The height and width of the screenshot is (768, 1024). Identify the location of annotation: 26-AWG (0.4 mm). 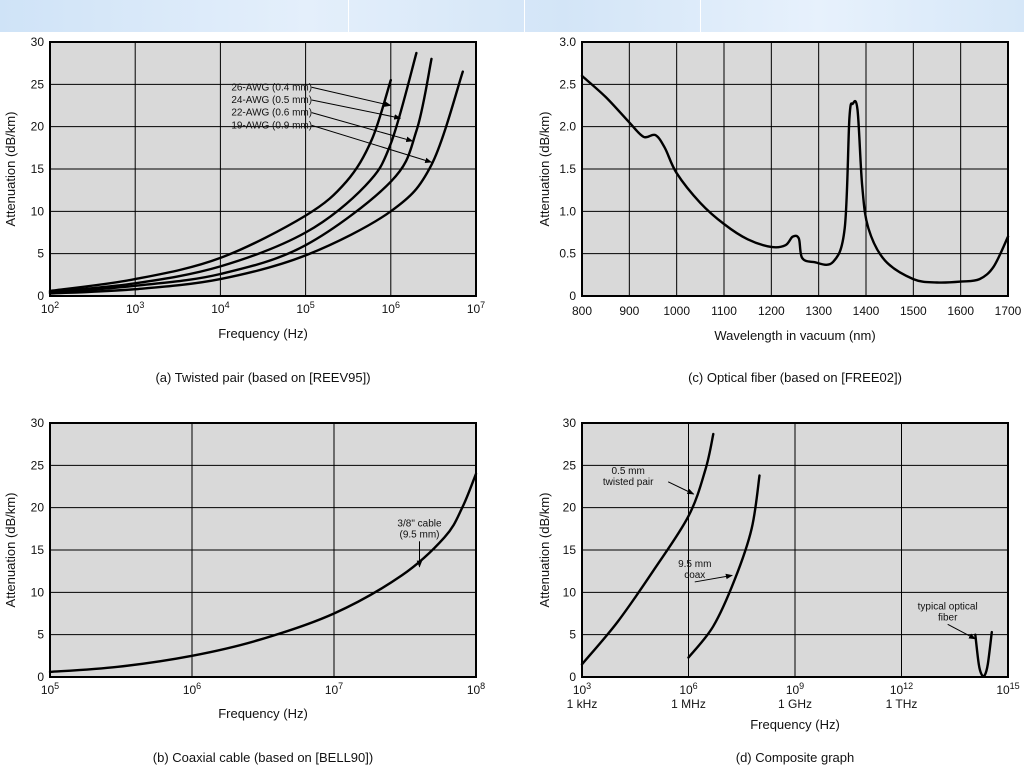
(311, 94).